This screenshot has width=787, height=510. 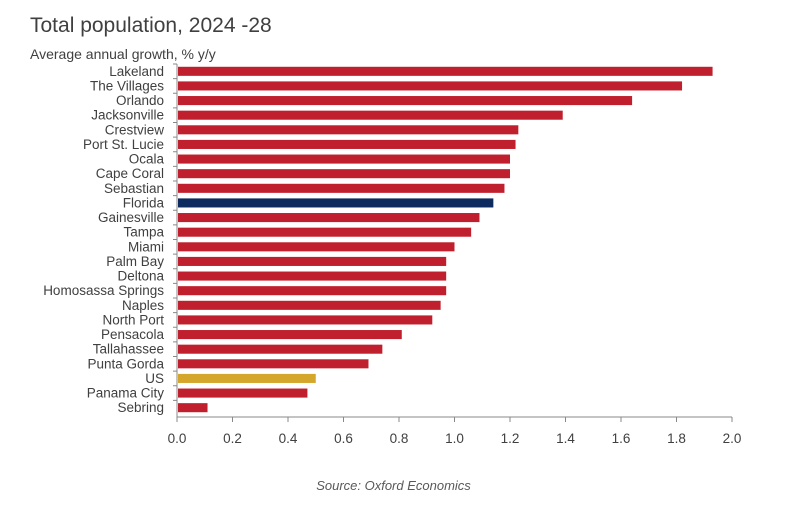 I want to click on bar-orlando, so click(x=405, y=101).